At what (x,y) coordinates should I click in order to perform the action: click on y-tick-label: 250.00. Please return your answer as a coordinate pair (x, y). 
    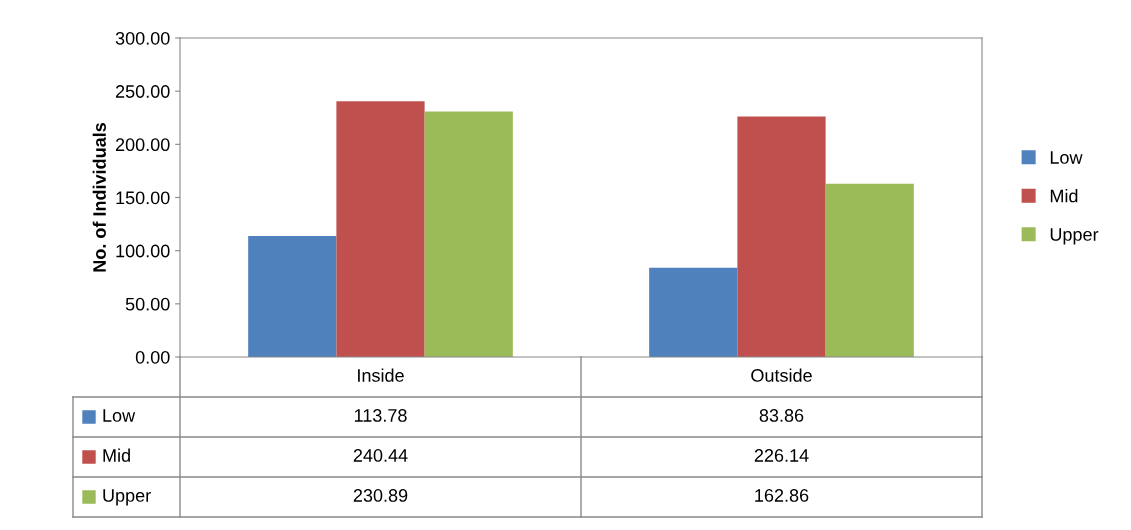
    Looking at the image, I should click on (142, 91).